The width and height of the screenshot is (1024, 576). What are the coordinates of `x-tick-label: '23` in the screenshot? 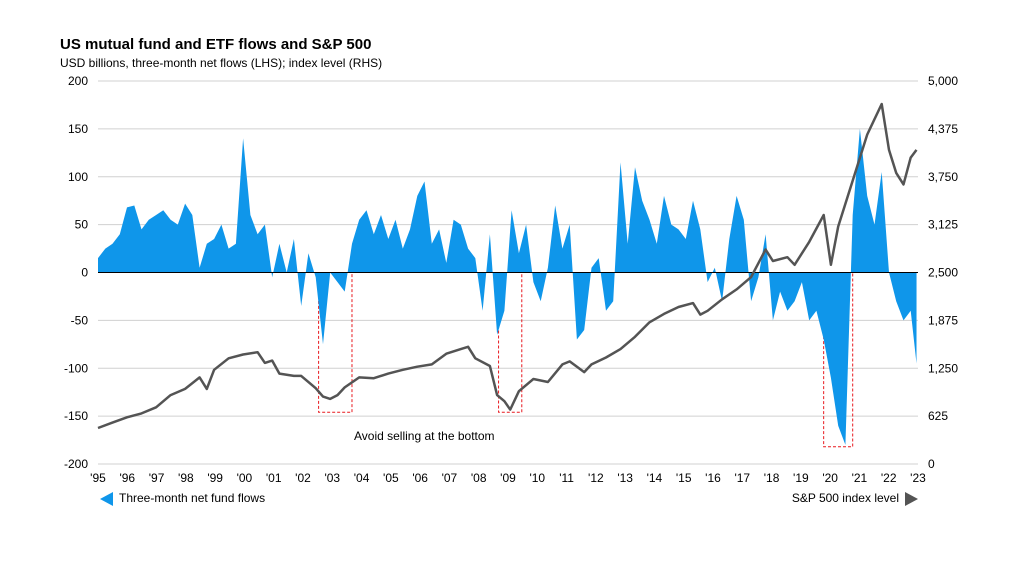 It's located at (918, 478).